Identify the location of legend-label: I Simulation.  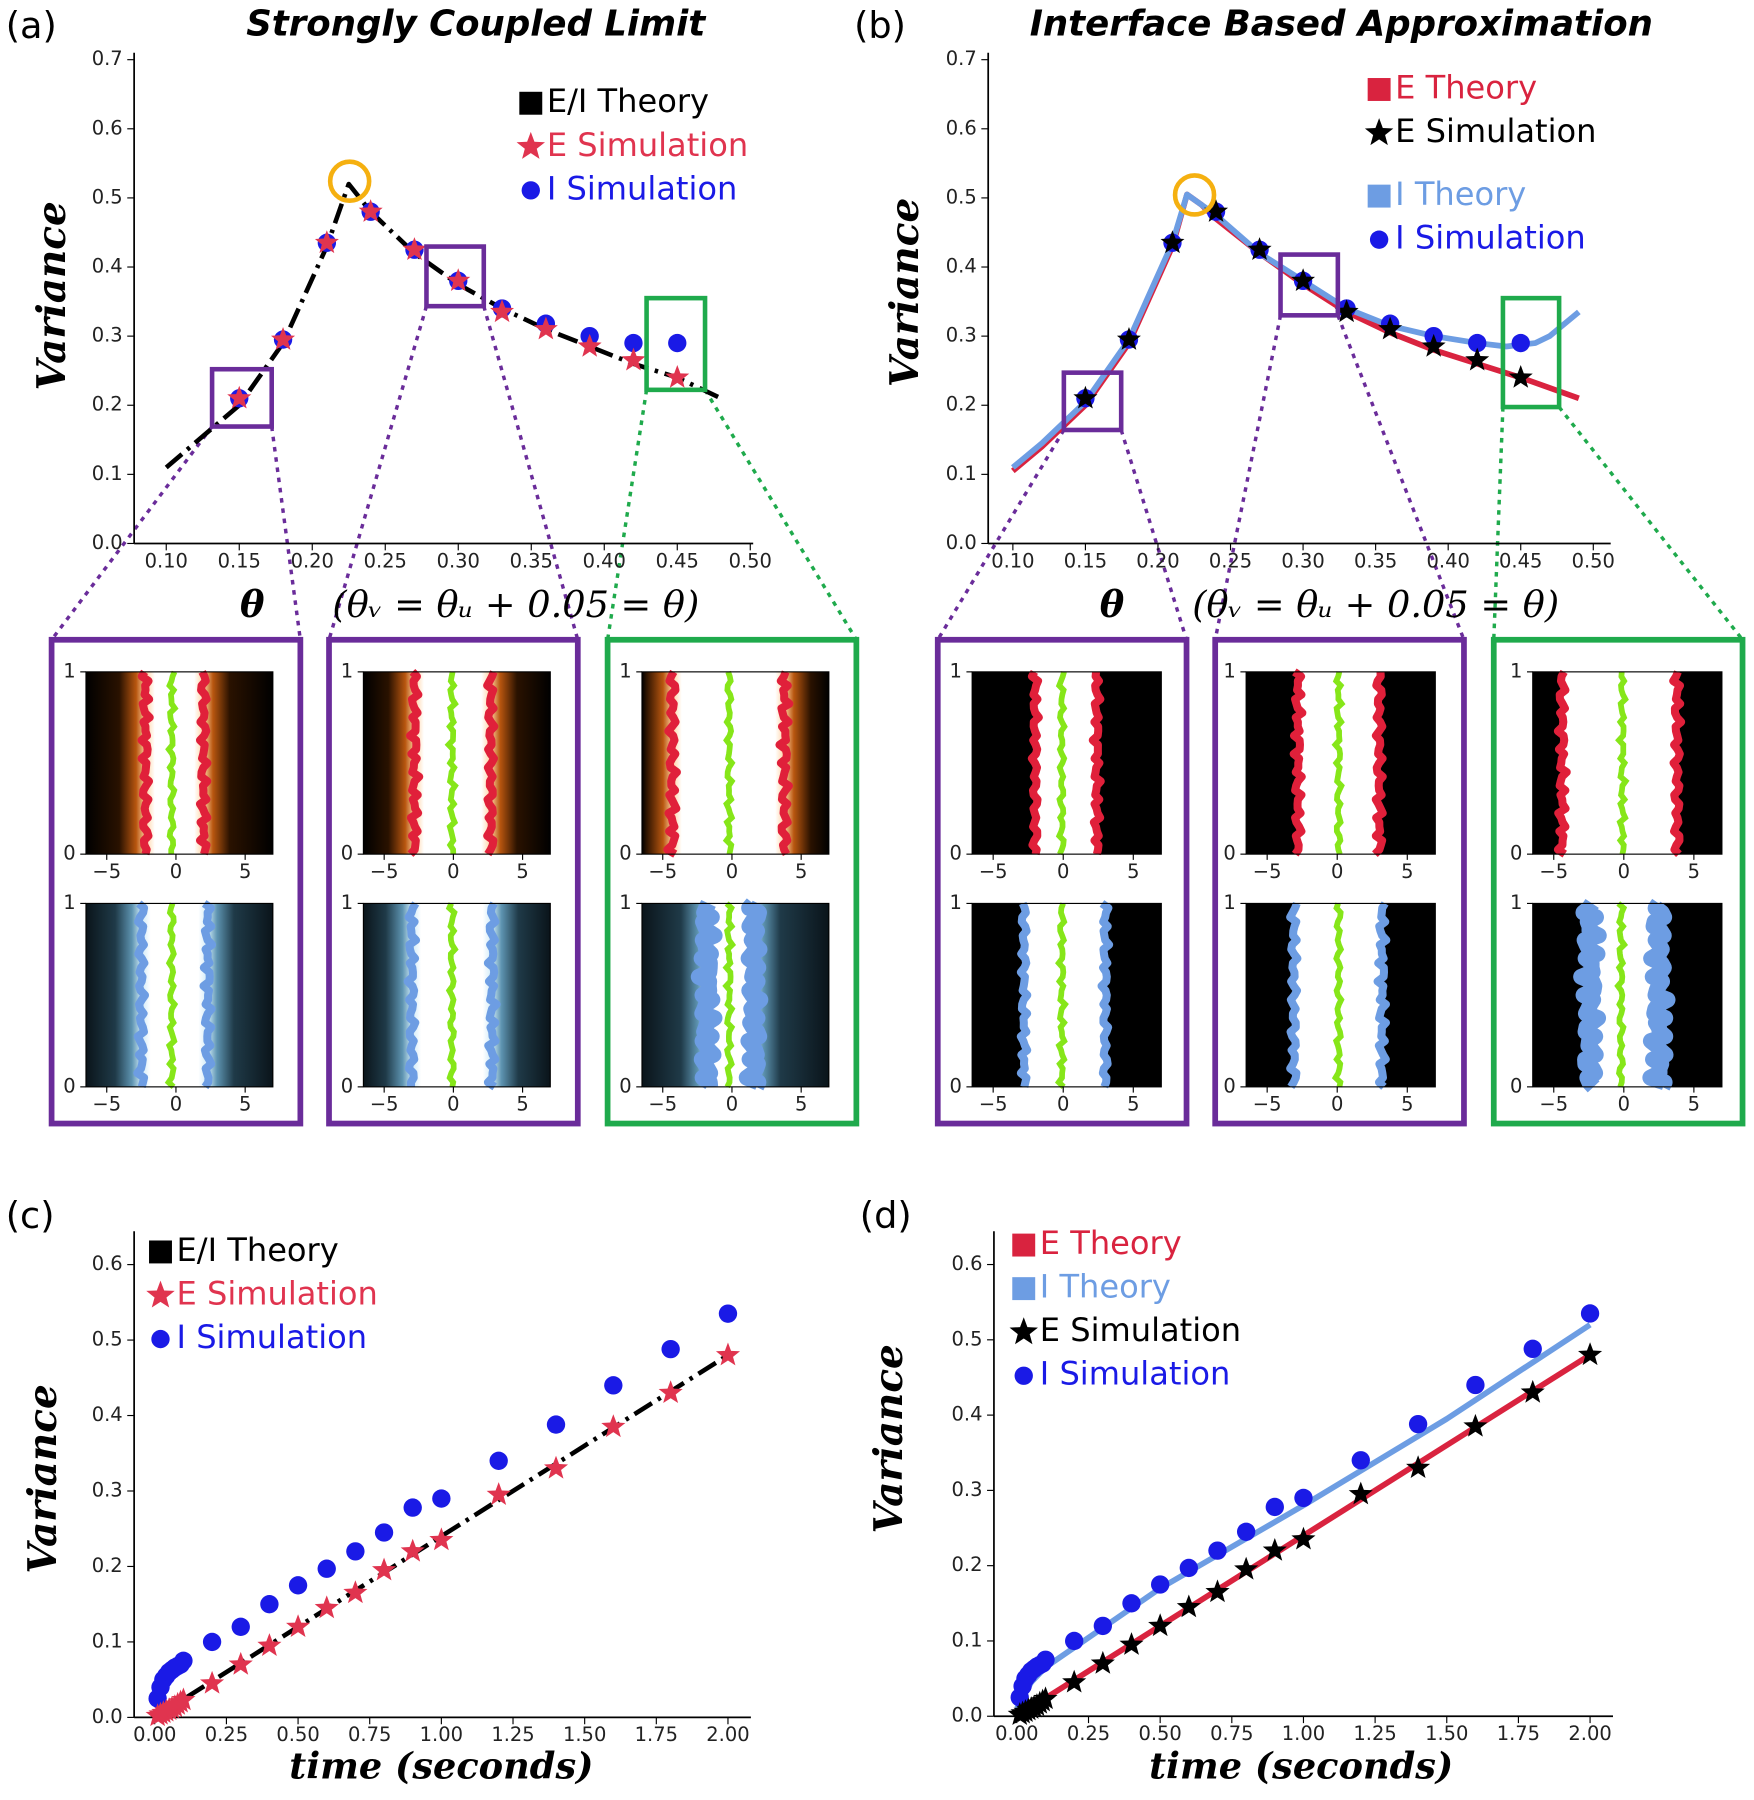
(642, 188).